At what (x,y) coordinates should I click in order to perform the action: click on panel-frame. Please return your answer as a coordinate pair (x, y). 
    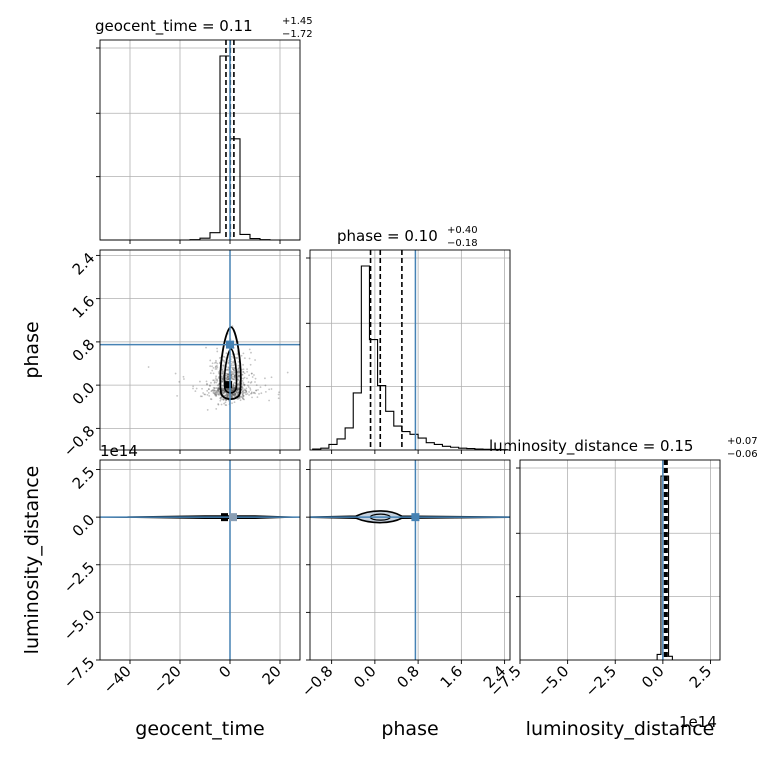
    Looking at the image, I should click on (200, 350).